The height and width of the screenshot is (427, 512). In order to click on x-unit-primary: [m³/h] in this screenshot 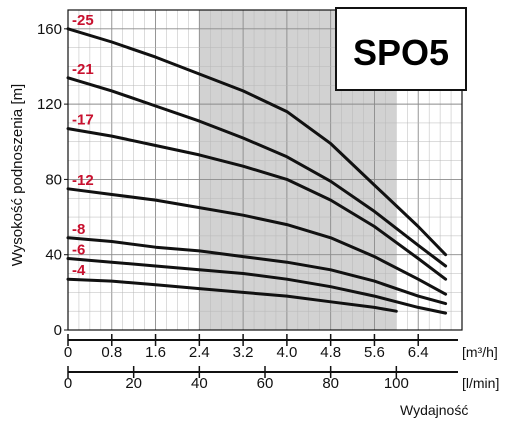, I will do `click(480, 352)`.